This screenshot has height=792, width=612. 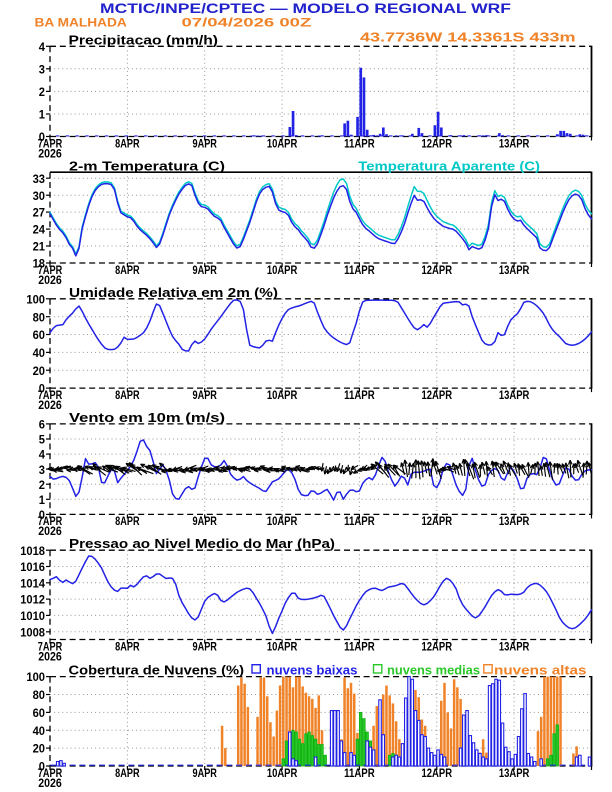 What do you see at coordinates (449, 165) in the screenshot?
I see `svg-text: Temperatura Aparente (C)` at bounding box center [449, 165].